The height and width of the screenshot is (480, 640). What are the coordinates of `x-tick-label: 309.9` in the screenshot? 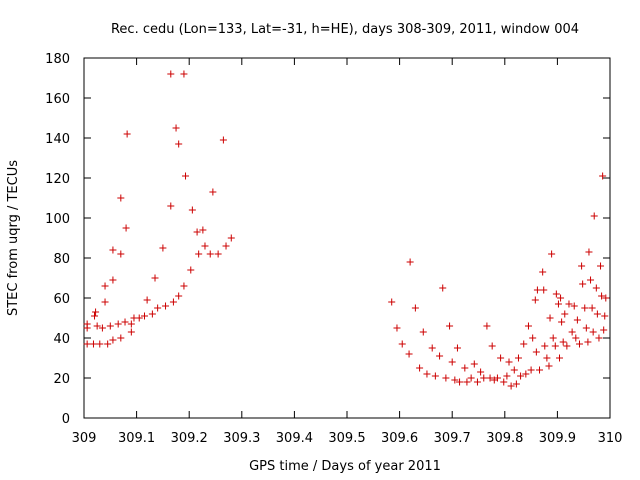 It's located at (557, 438).